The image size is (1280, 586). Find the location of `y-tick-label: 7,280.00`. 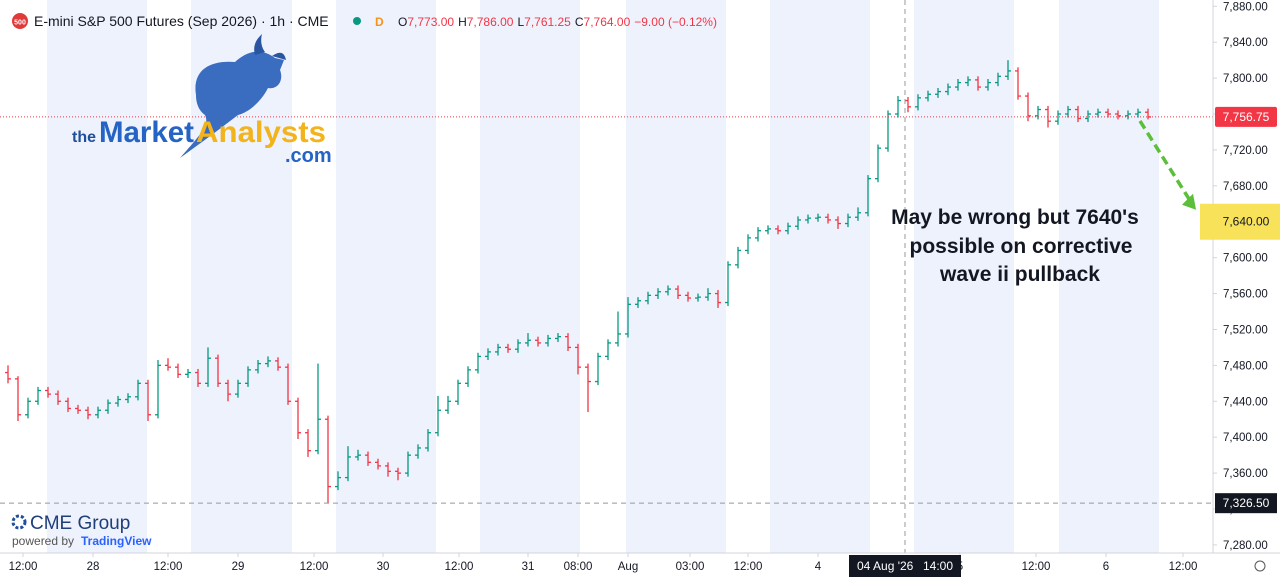

y-tick-label: 7,280.00 is located at coordinates (1245, 546).